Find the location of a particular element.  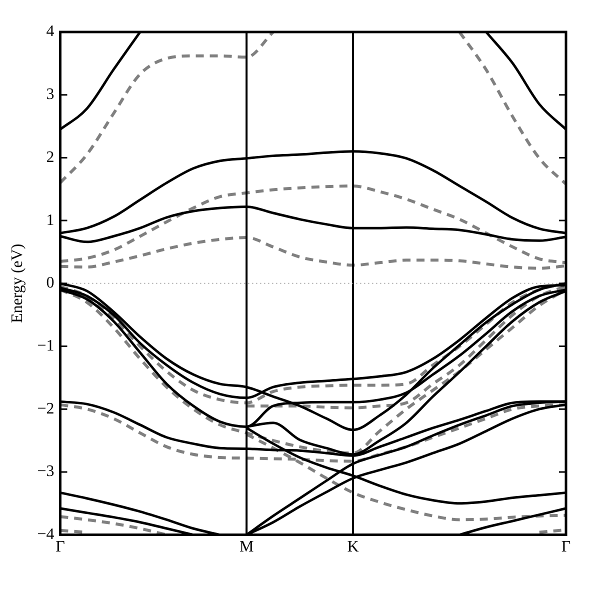

y-tick-label: −3 is located at coordinates (45, 471).